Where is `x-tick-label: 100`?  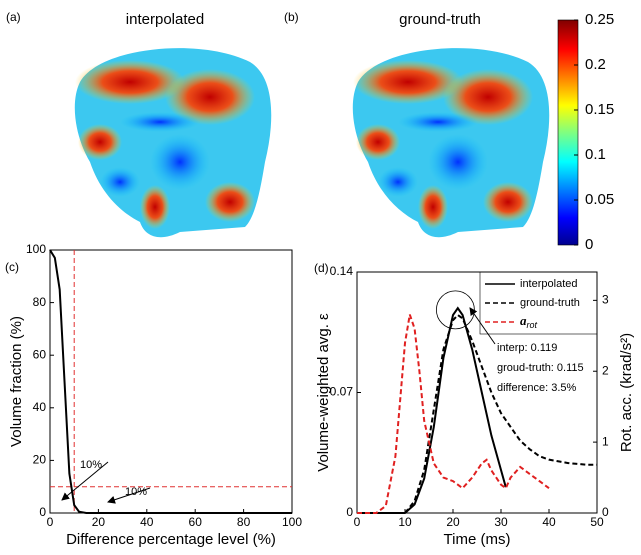
x-tick-label: 100 is located at coordinates (292, 522).